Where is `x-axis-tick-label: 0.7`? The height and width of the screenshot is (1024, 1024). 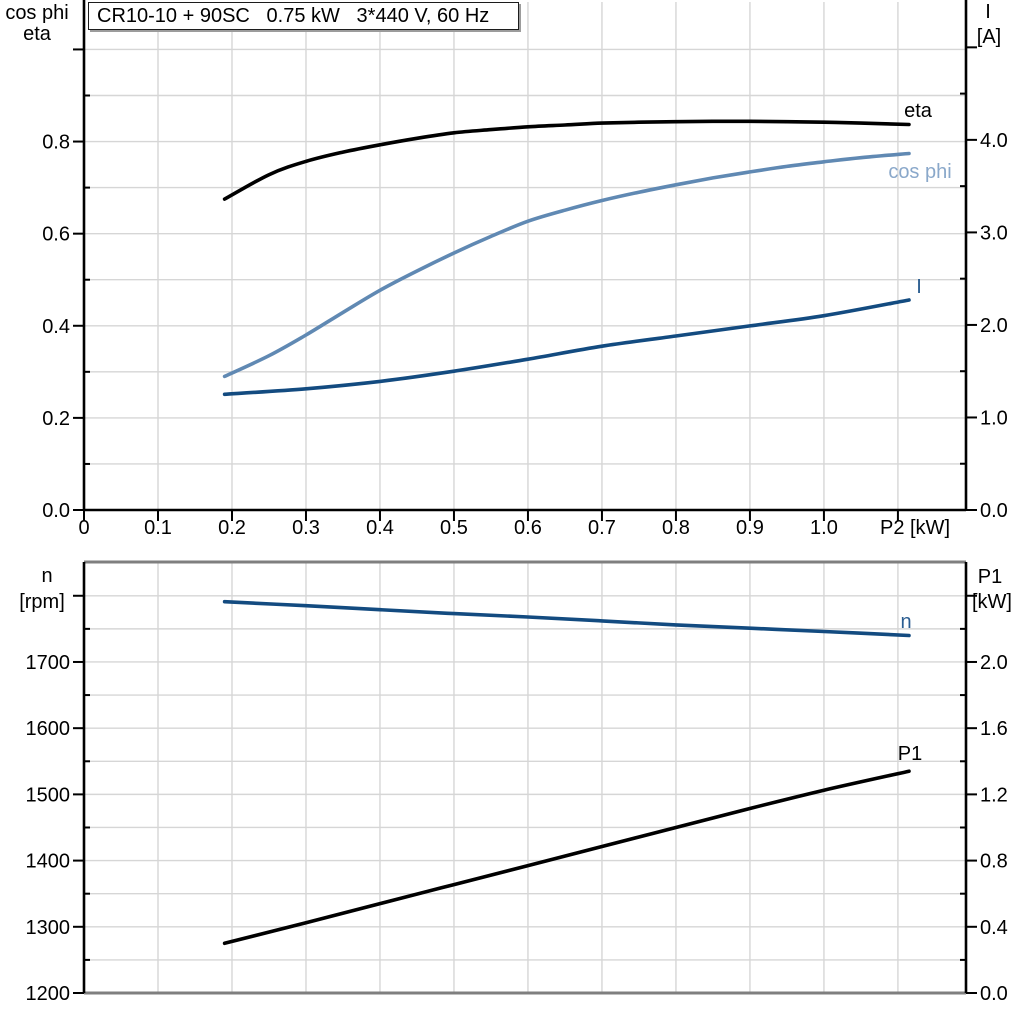
x-axis-tick-label: 0.7 is located at coordinates (602, 528).